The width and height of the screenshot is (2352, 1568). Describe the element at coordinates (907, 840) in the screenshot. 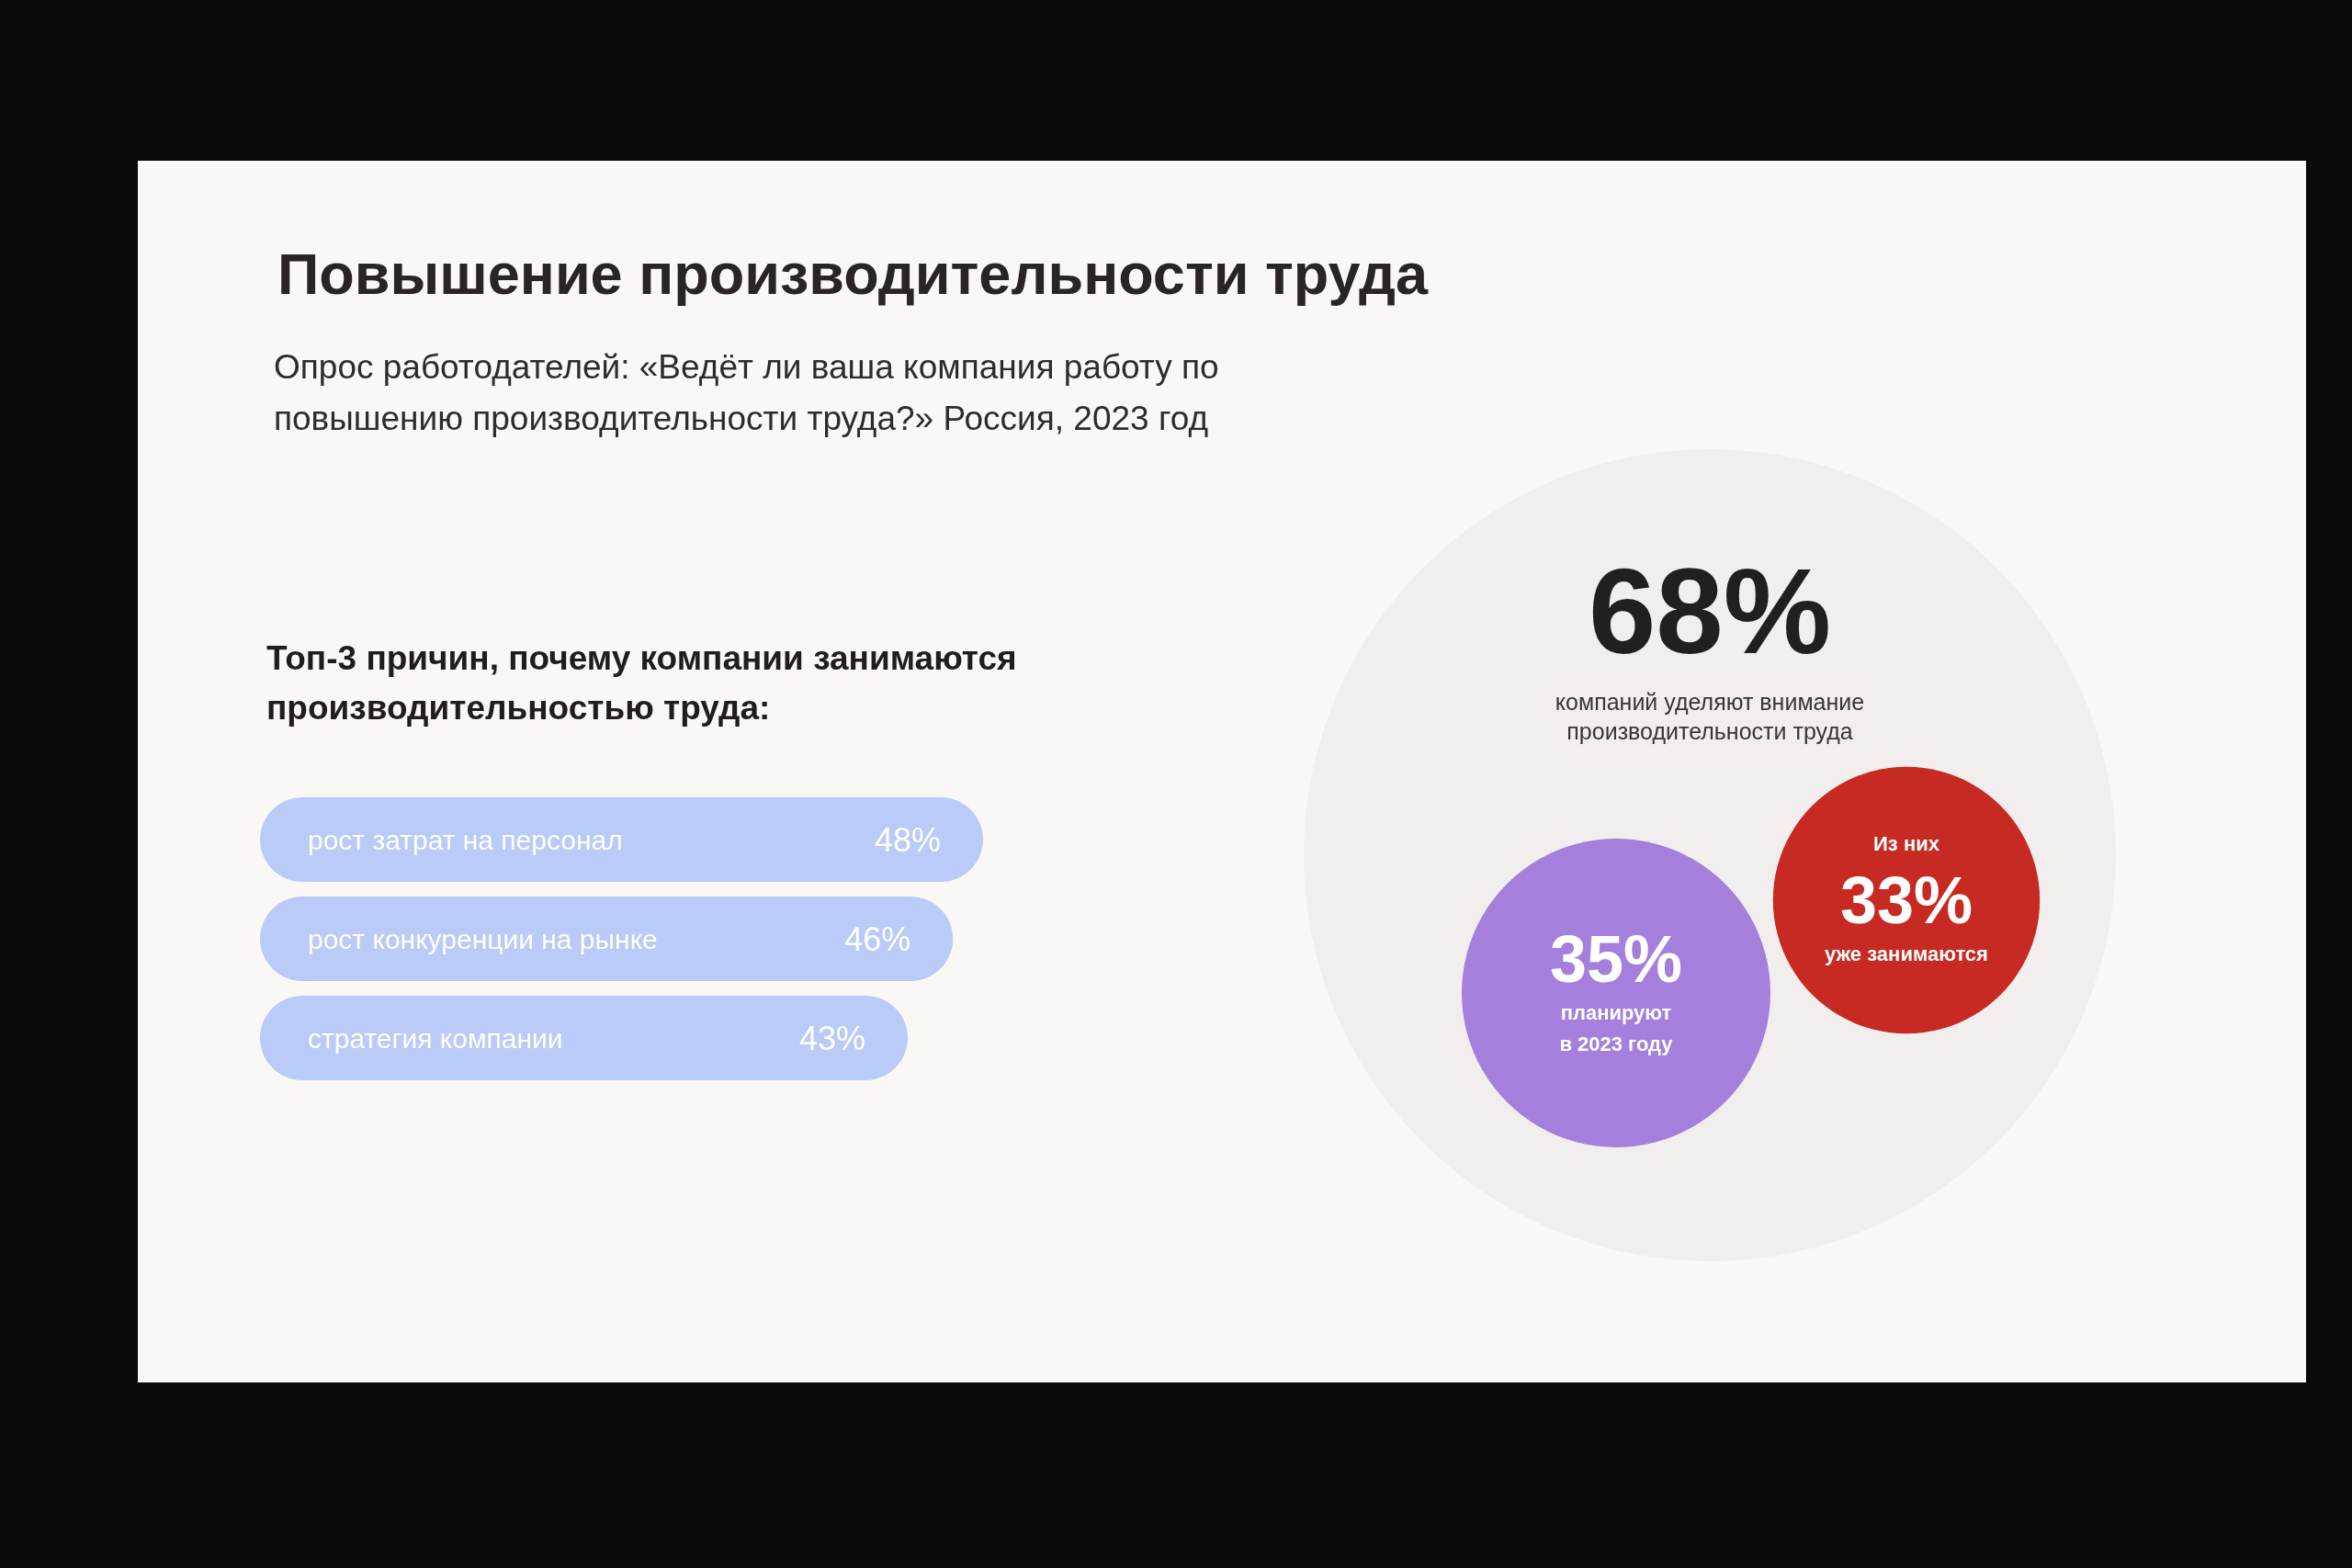

I see `data-label: 48%` at that location.